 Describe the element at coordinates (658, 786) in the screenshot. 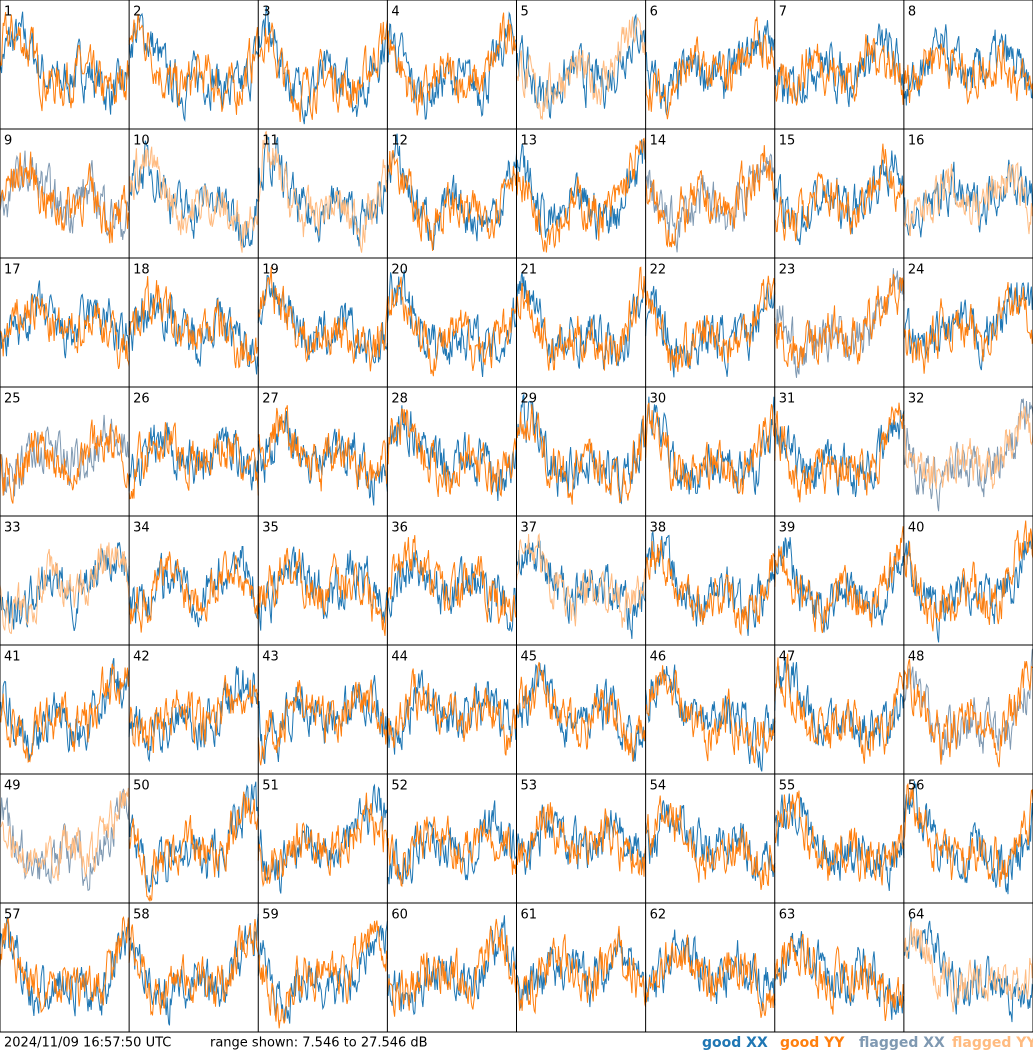

I see `panel-label: 54` at that location.